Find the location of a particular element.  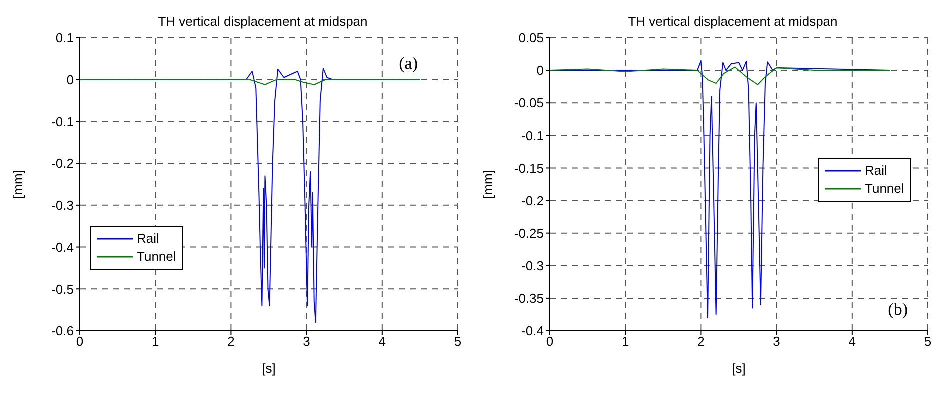

y-tick-label: -0.35 is located at coordinates (529, 298).